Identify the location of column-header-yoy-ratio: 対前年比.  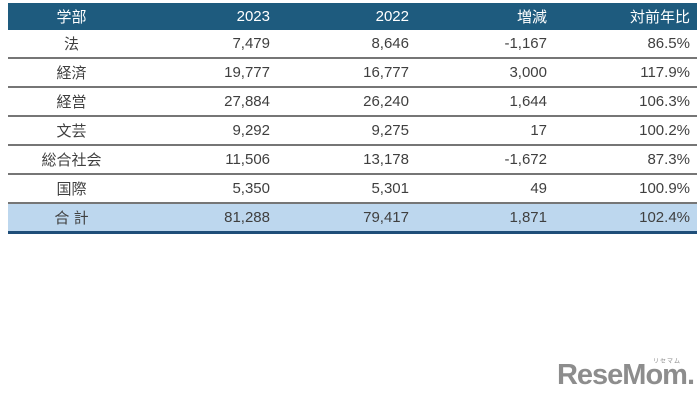
(625, 16).